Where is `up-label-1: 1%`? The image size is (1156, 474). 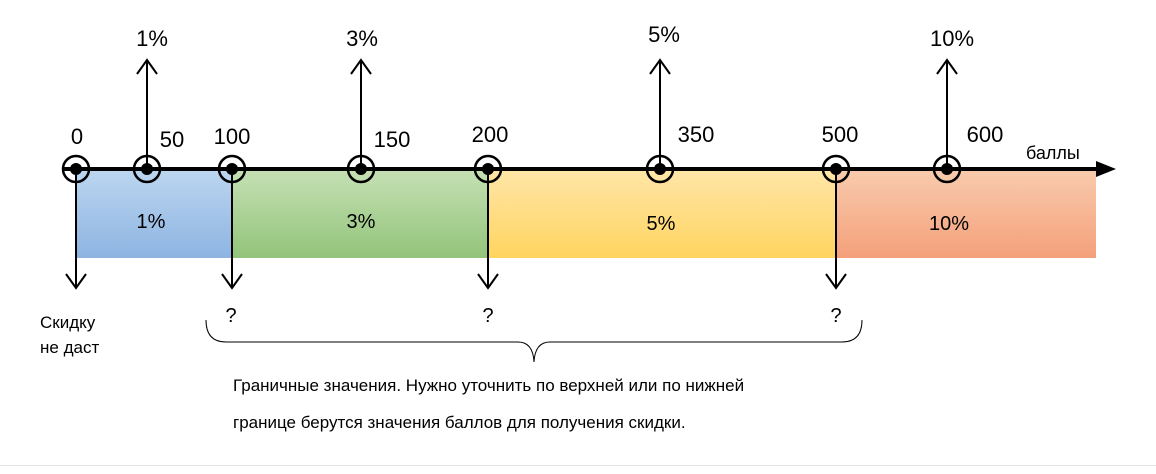 up-label-1: 1% is located at coordinates (152, 38).